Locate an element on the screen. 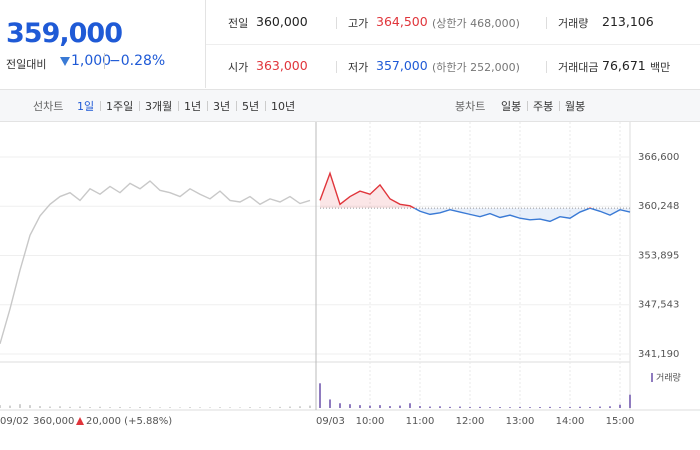 This screenshot has height=450, width=700. tab: 10년 is located at coordinates (283, 106).